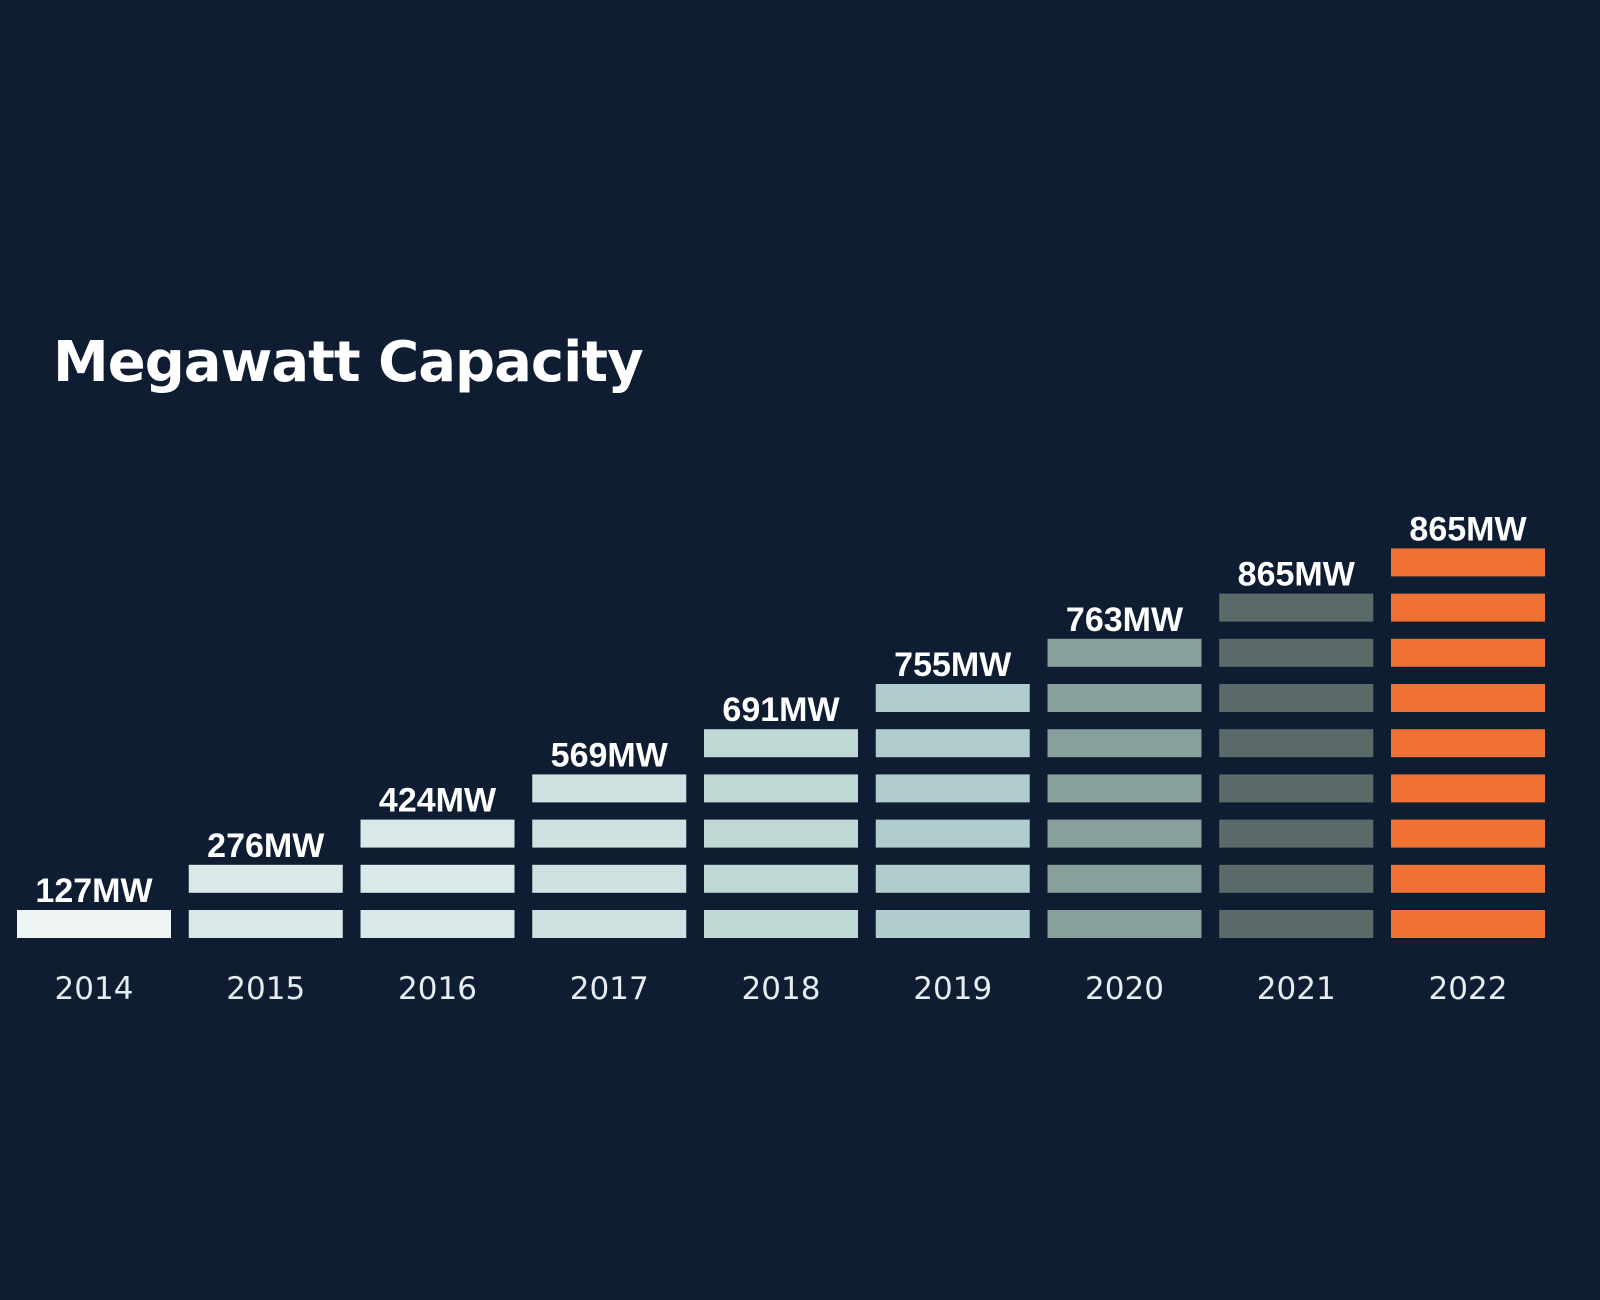  I want to click on x-tick-label: 2014, so click(94, 989).